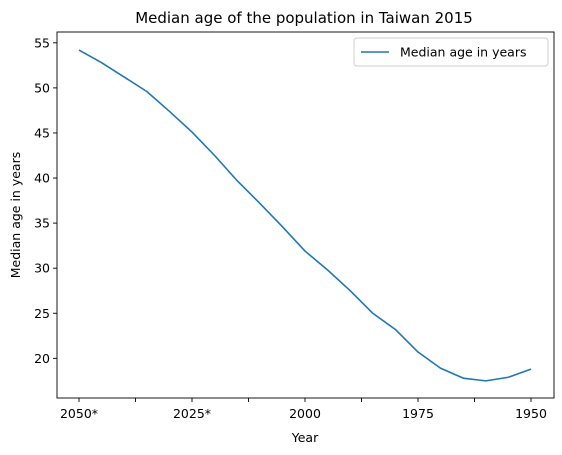  I want to click on y-axis-title: Median age in years, so click(15, 215).